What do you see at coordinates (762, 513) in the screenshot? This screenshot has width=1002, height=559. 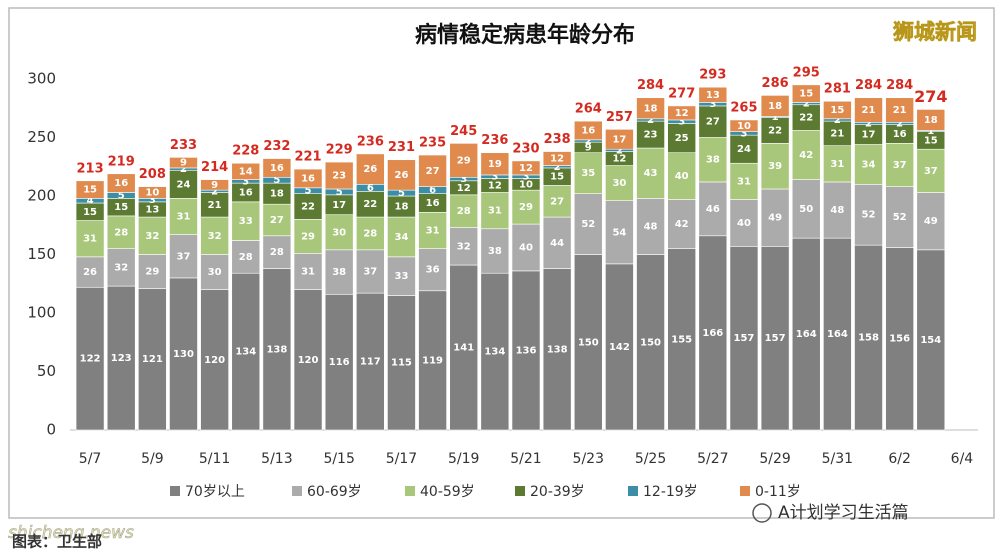 I see `account-icon` at bounding box center [762, 513].